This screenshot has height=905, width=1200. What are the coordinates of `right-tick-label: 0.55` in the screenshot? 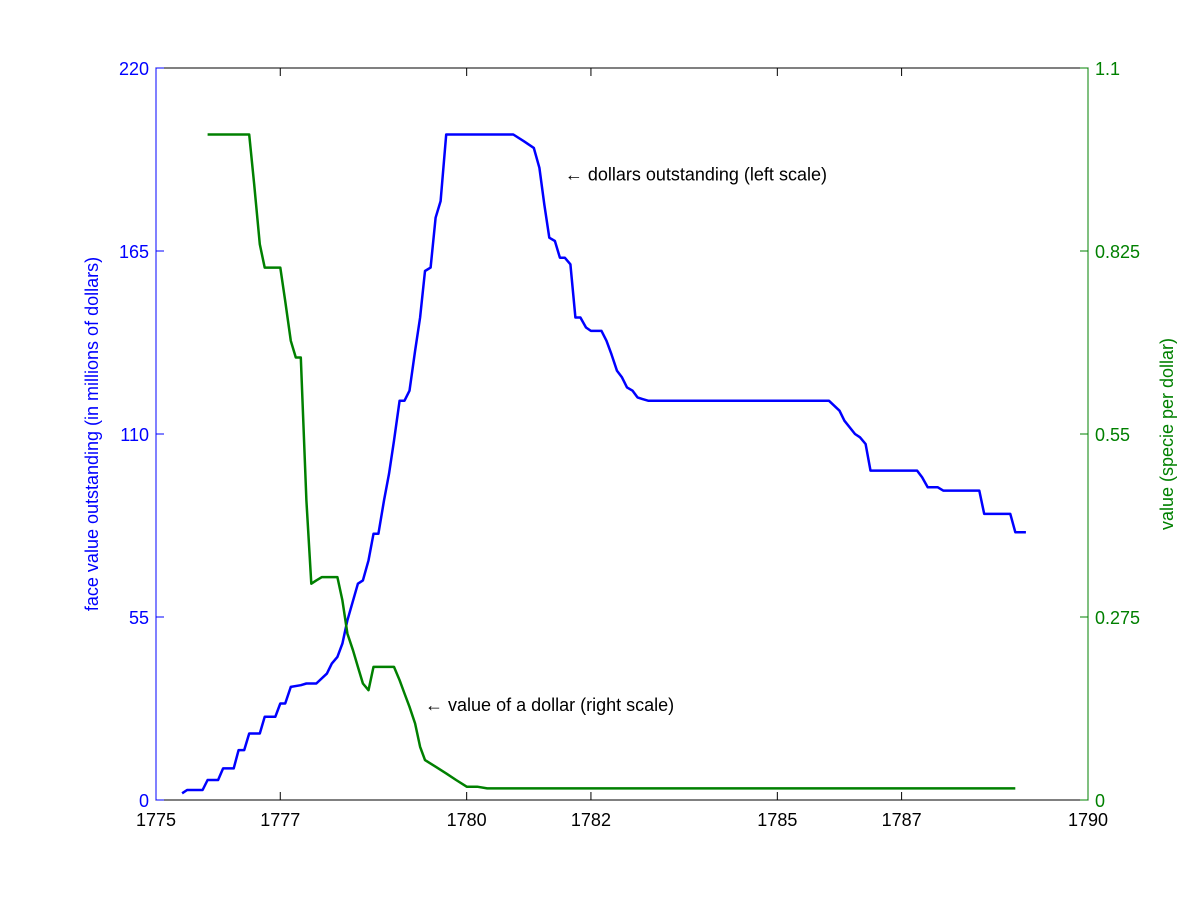 It's located at (1112, 435).